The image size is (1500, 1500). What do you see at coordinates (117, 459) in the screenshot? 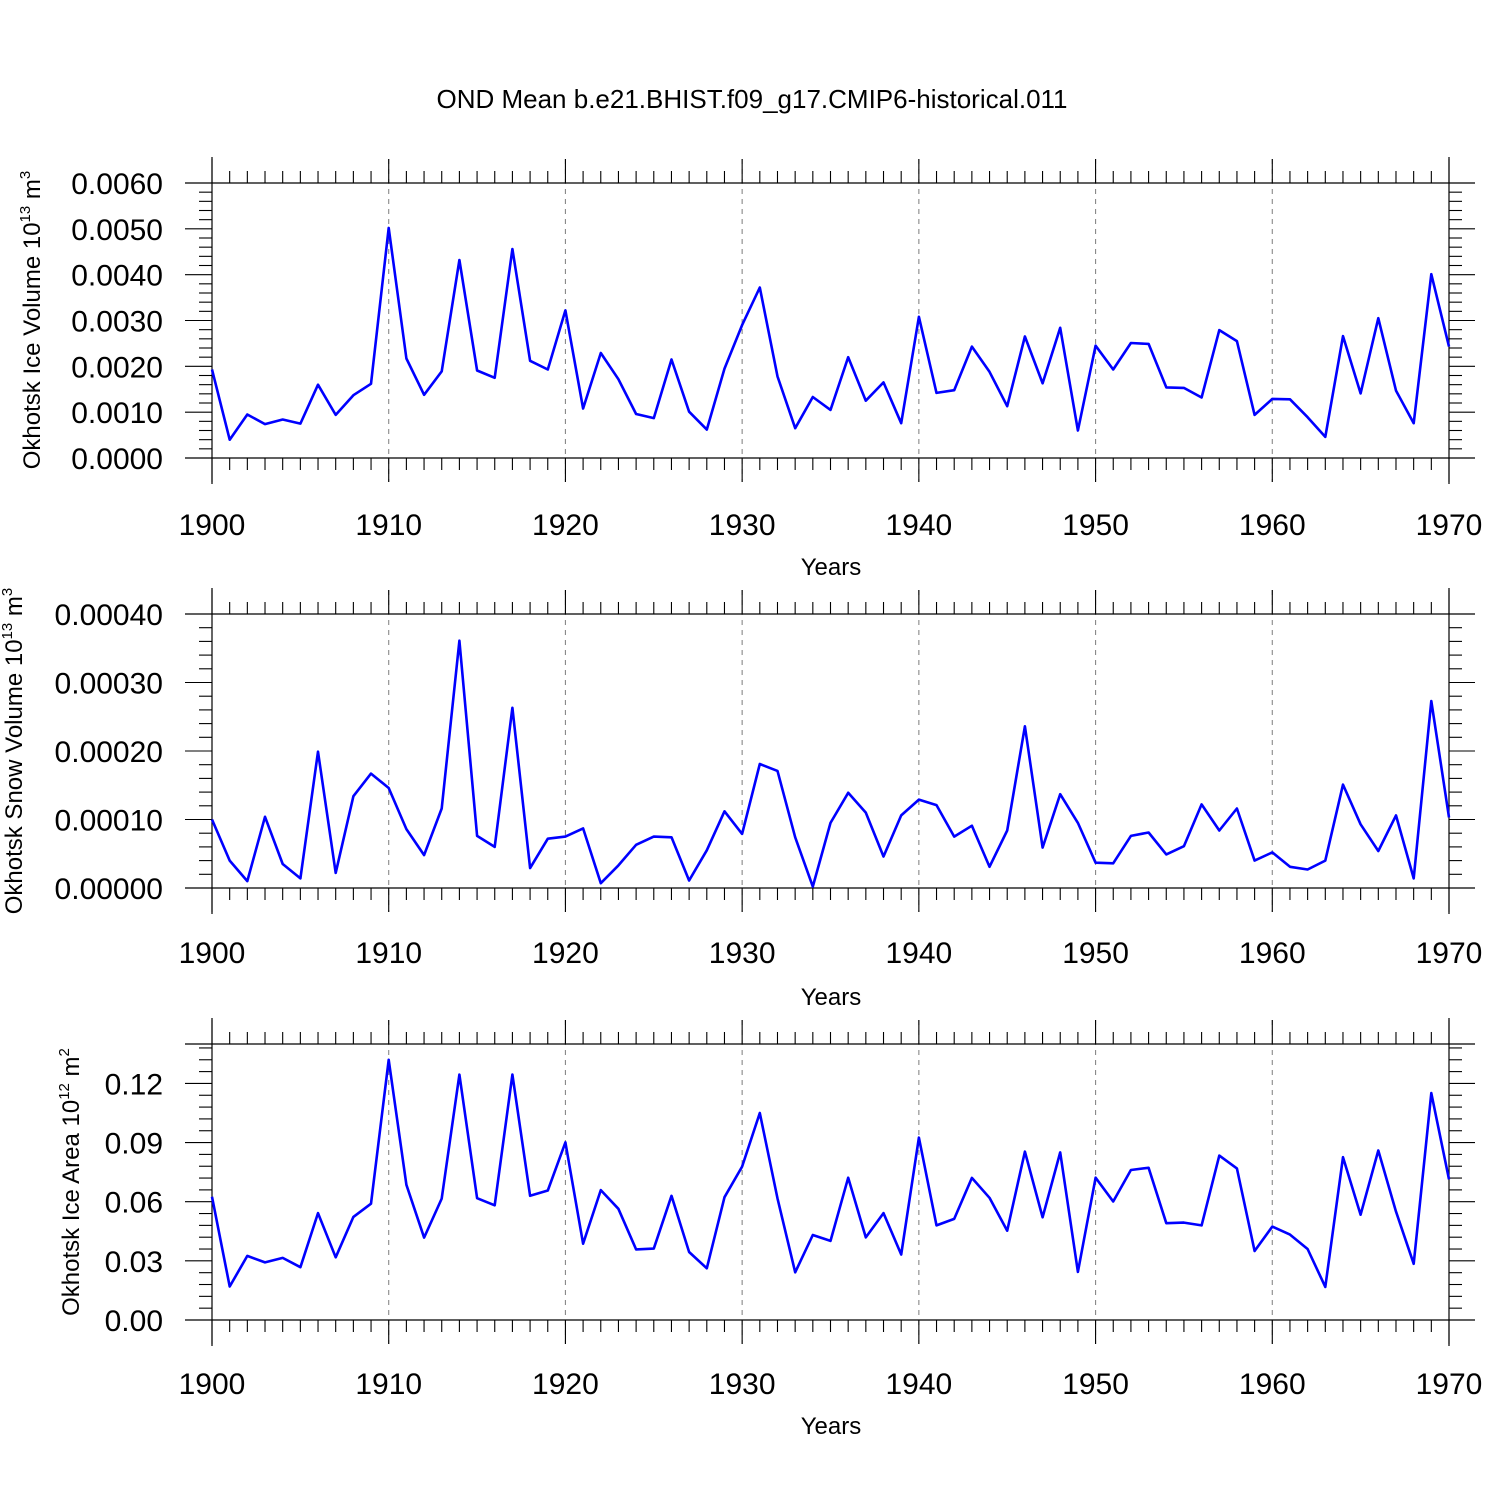
I see `y-tick-label: 0.0000` at bounding box center [117, 459].